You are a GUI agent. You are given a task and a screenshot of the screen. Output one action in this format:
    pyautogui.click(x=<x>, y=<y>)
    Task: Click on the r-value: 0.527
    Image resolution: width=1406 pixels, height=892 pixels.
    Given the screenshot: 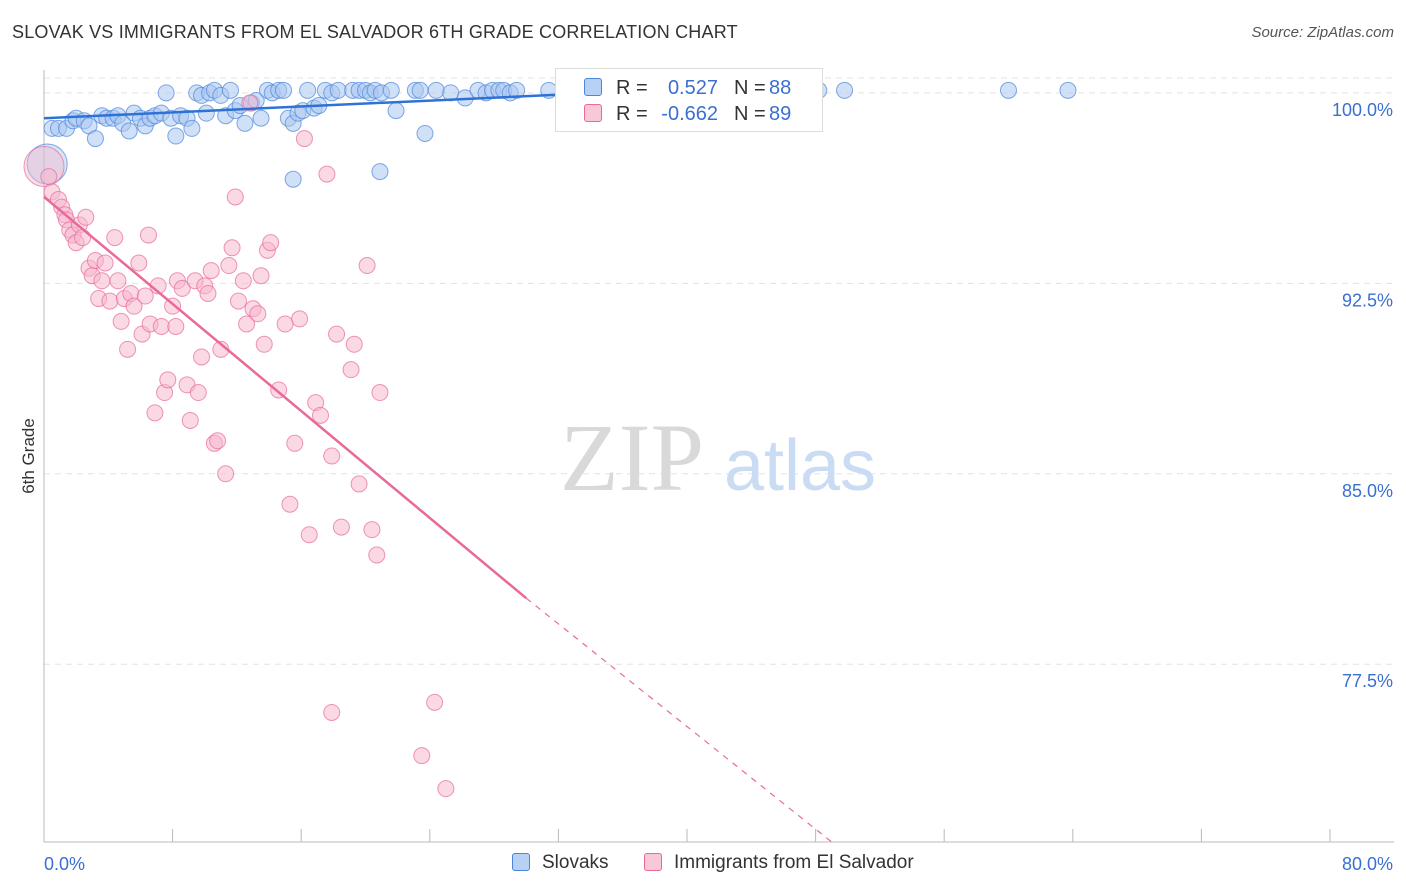 What is the action you would take?
    pyautogui.click(x=692, y=88)
    